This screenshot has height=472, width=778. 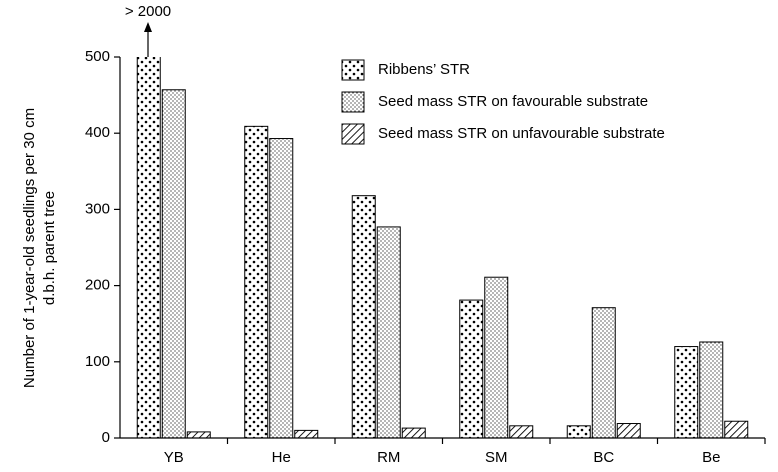 What do you see at coordinates (174, 457) in the screenshot?
I see `x-tick-label: YB` at bounding box center [174, 457].